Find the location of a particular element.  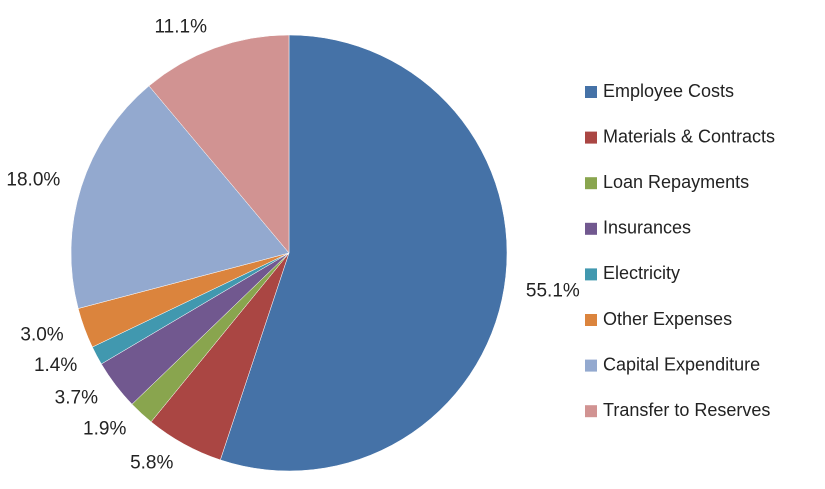

data-label: 1.9% is located at coordinates (104, 429).